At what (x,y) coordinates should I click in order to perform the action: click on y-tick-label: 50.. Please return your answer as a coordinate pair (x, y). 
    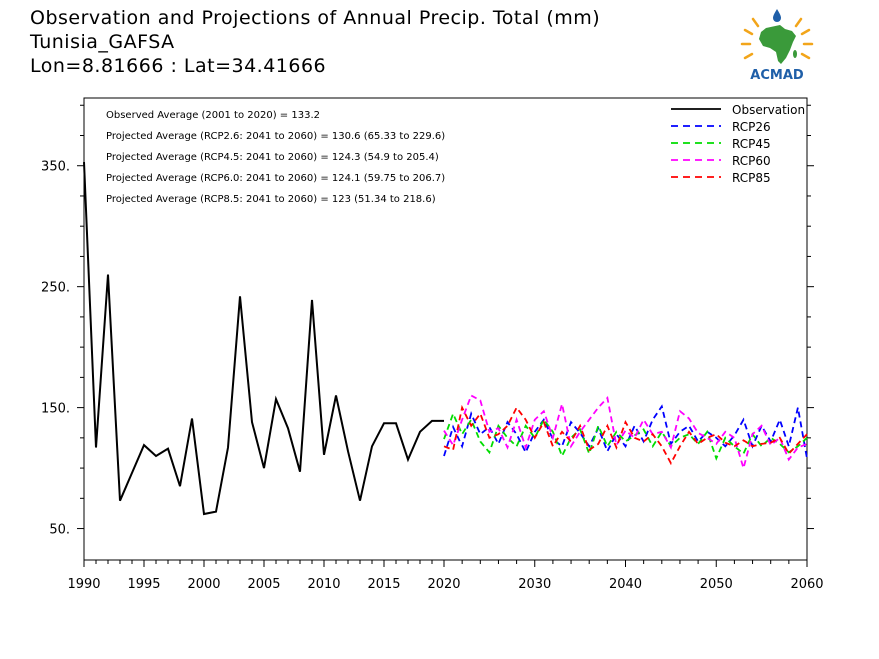
    Looking at the image, I should click on (59, 530).